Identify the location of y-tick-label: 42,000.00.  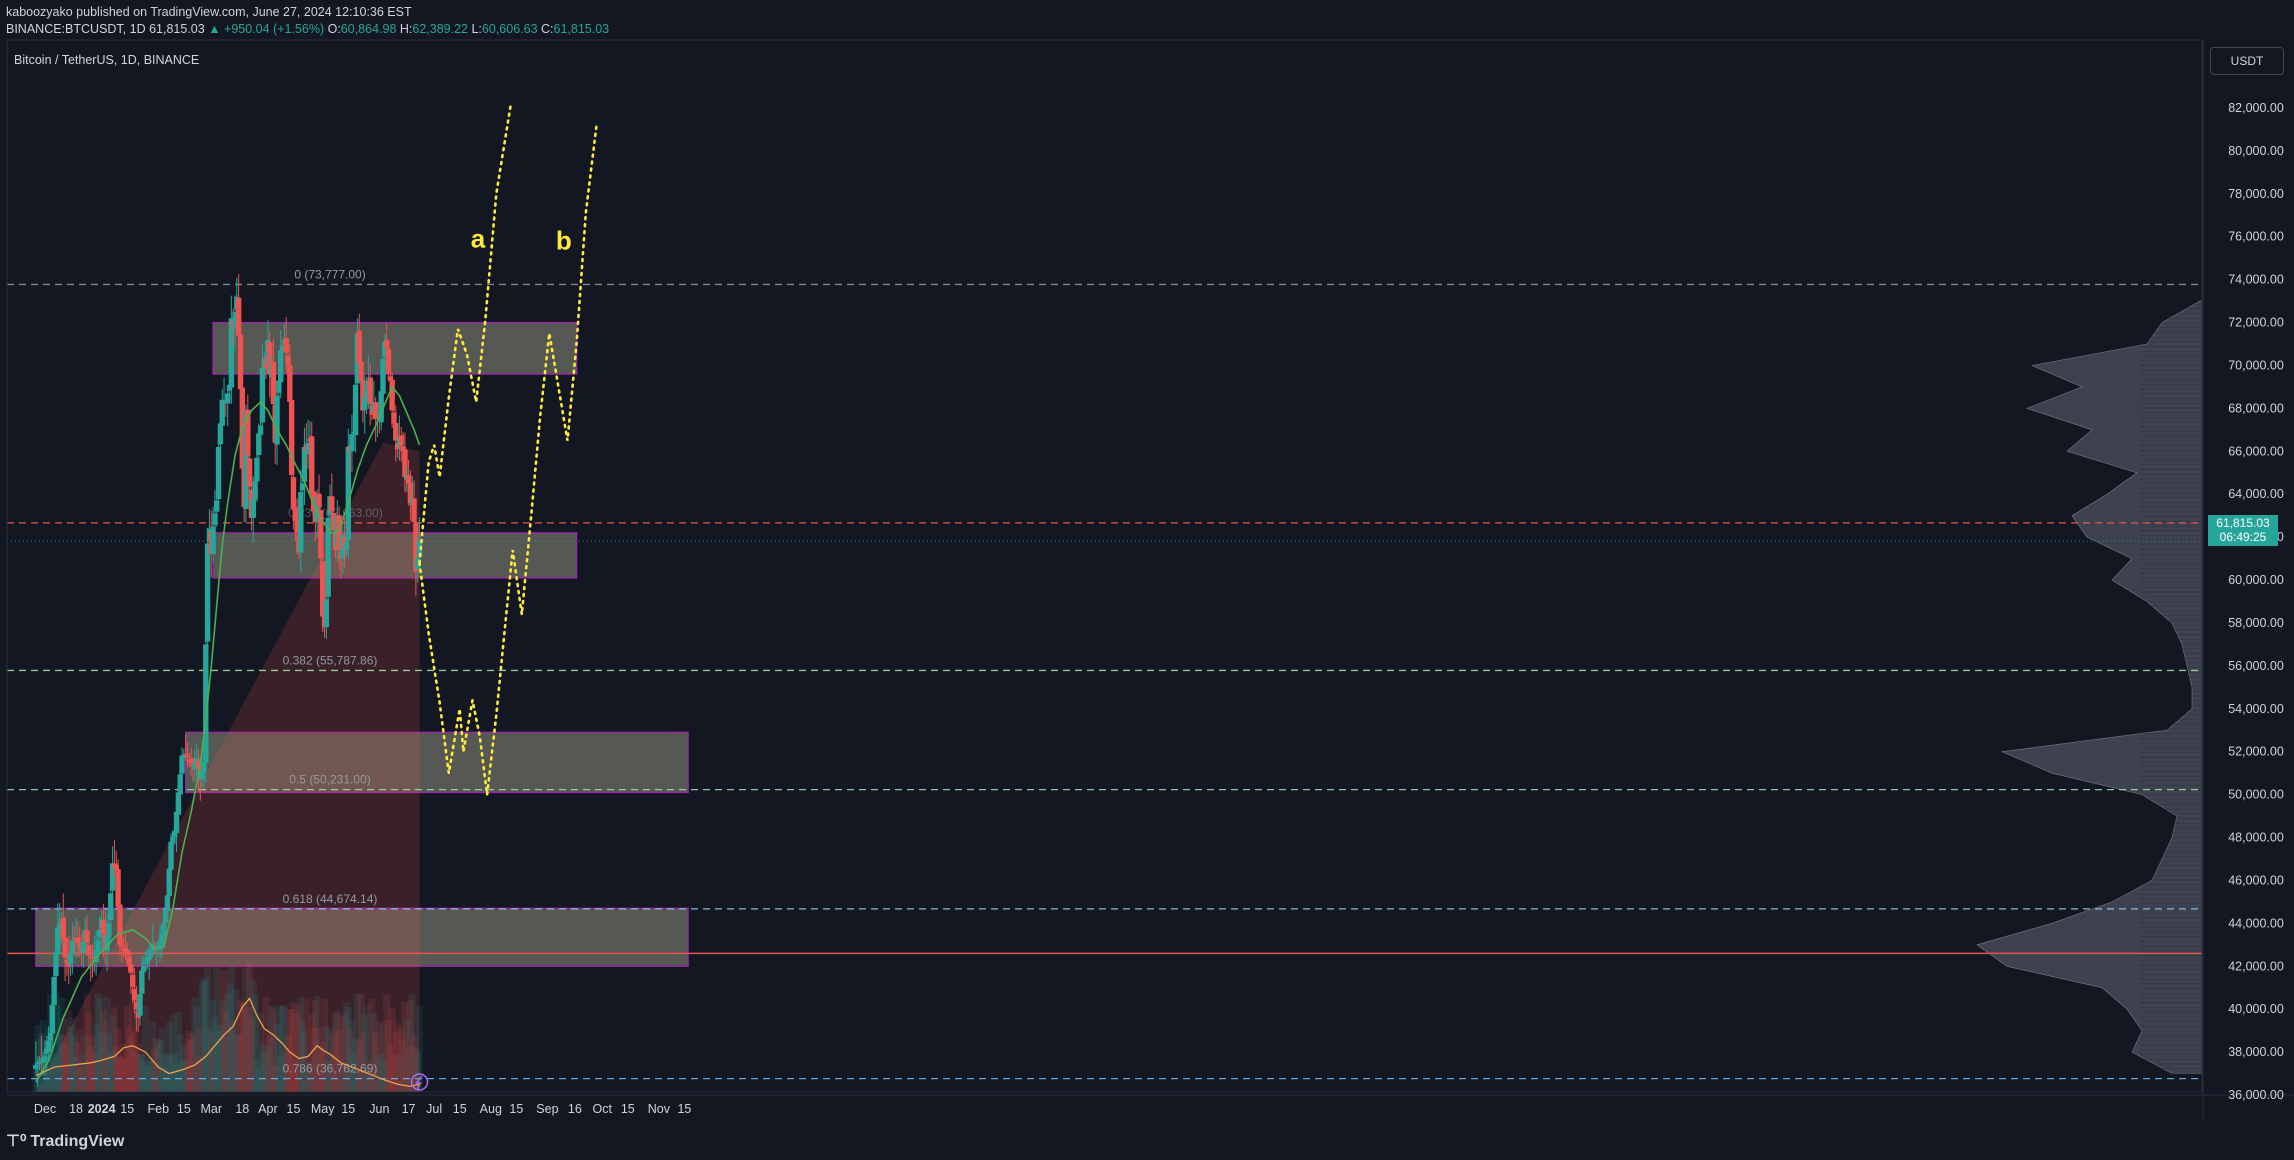
(2256, 966).